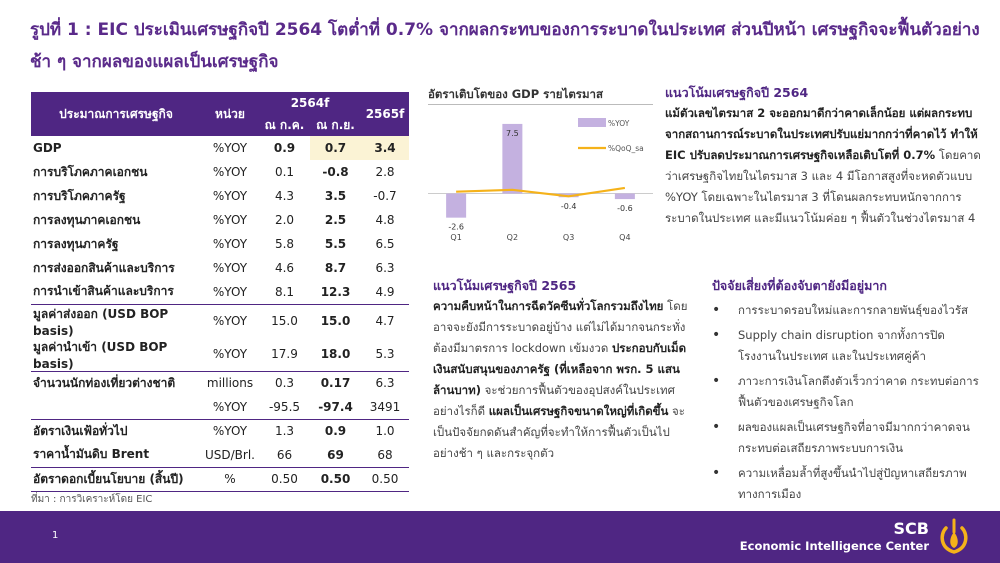 The height and width of the screenshot is (563, 1000). What do you see at coordinates (335, 406) in the screenshot?
I see `row-value-sep: -97.4` at bounding box center [335, 406].